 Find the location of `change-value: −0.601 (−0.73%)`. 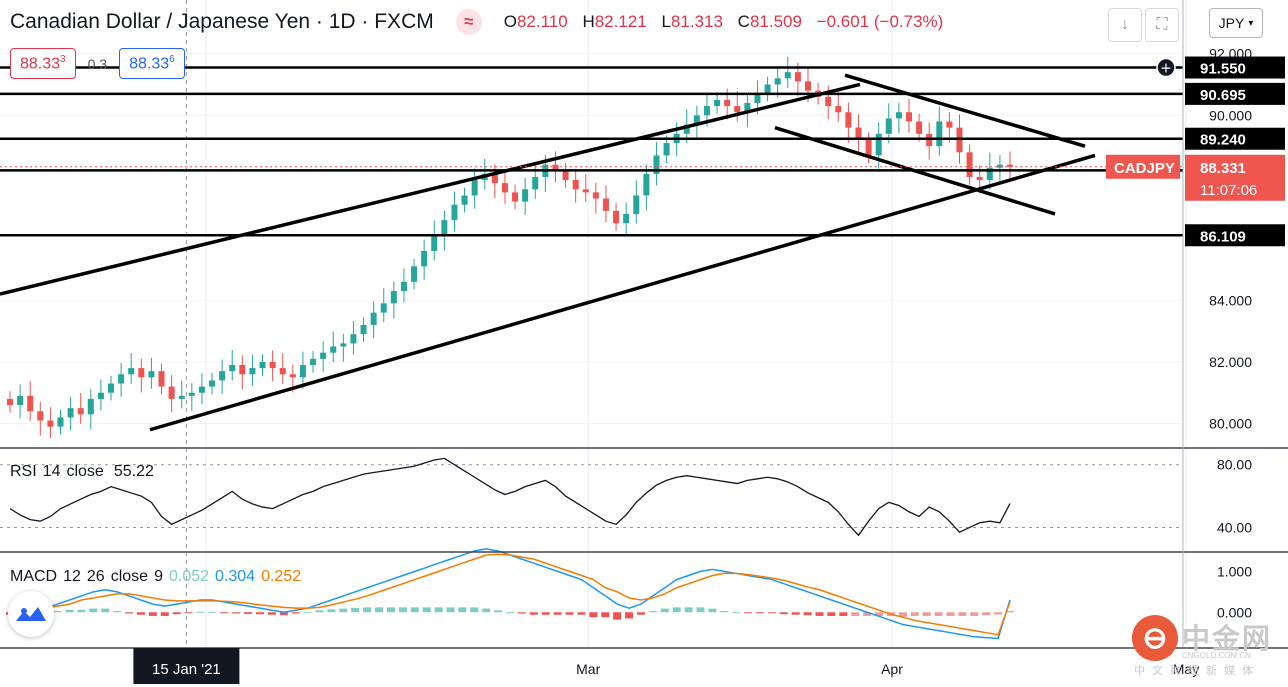

change-value: −0.601 (−0.73%) is located at coordinates (880, 21).